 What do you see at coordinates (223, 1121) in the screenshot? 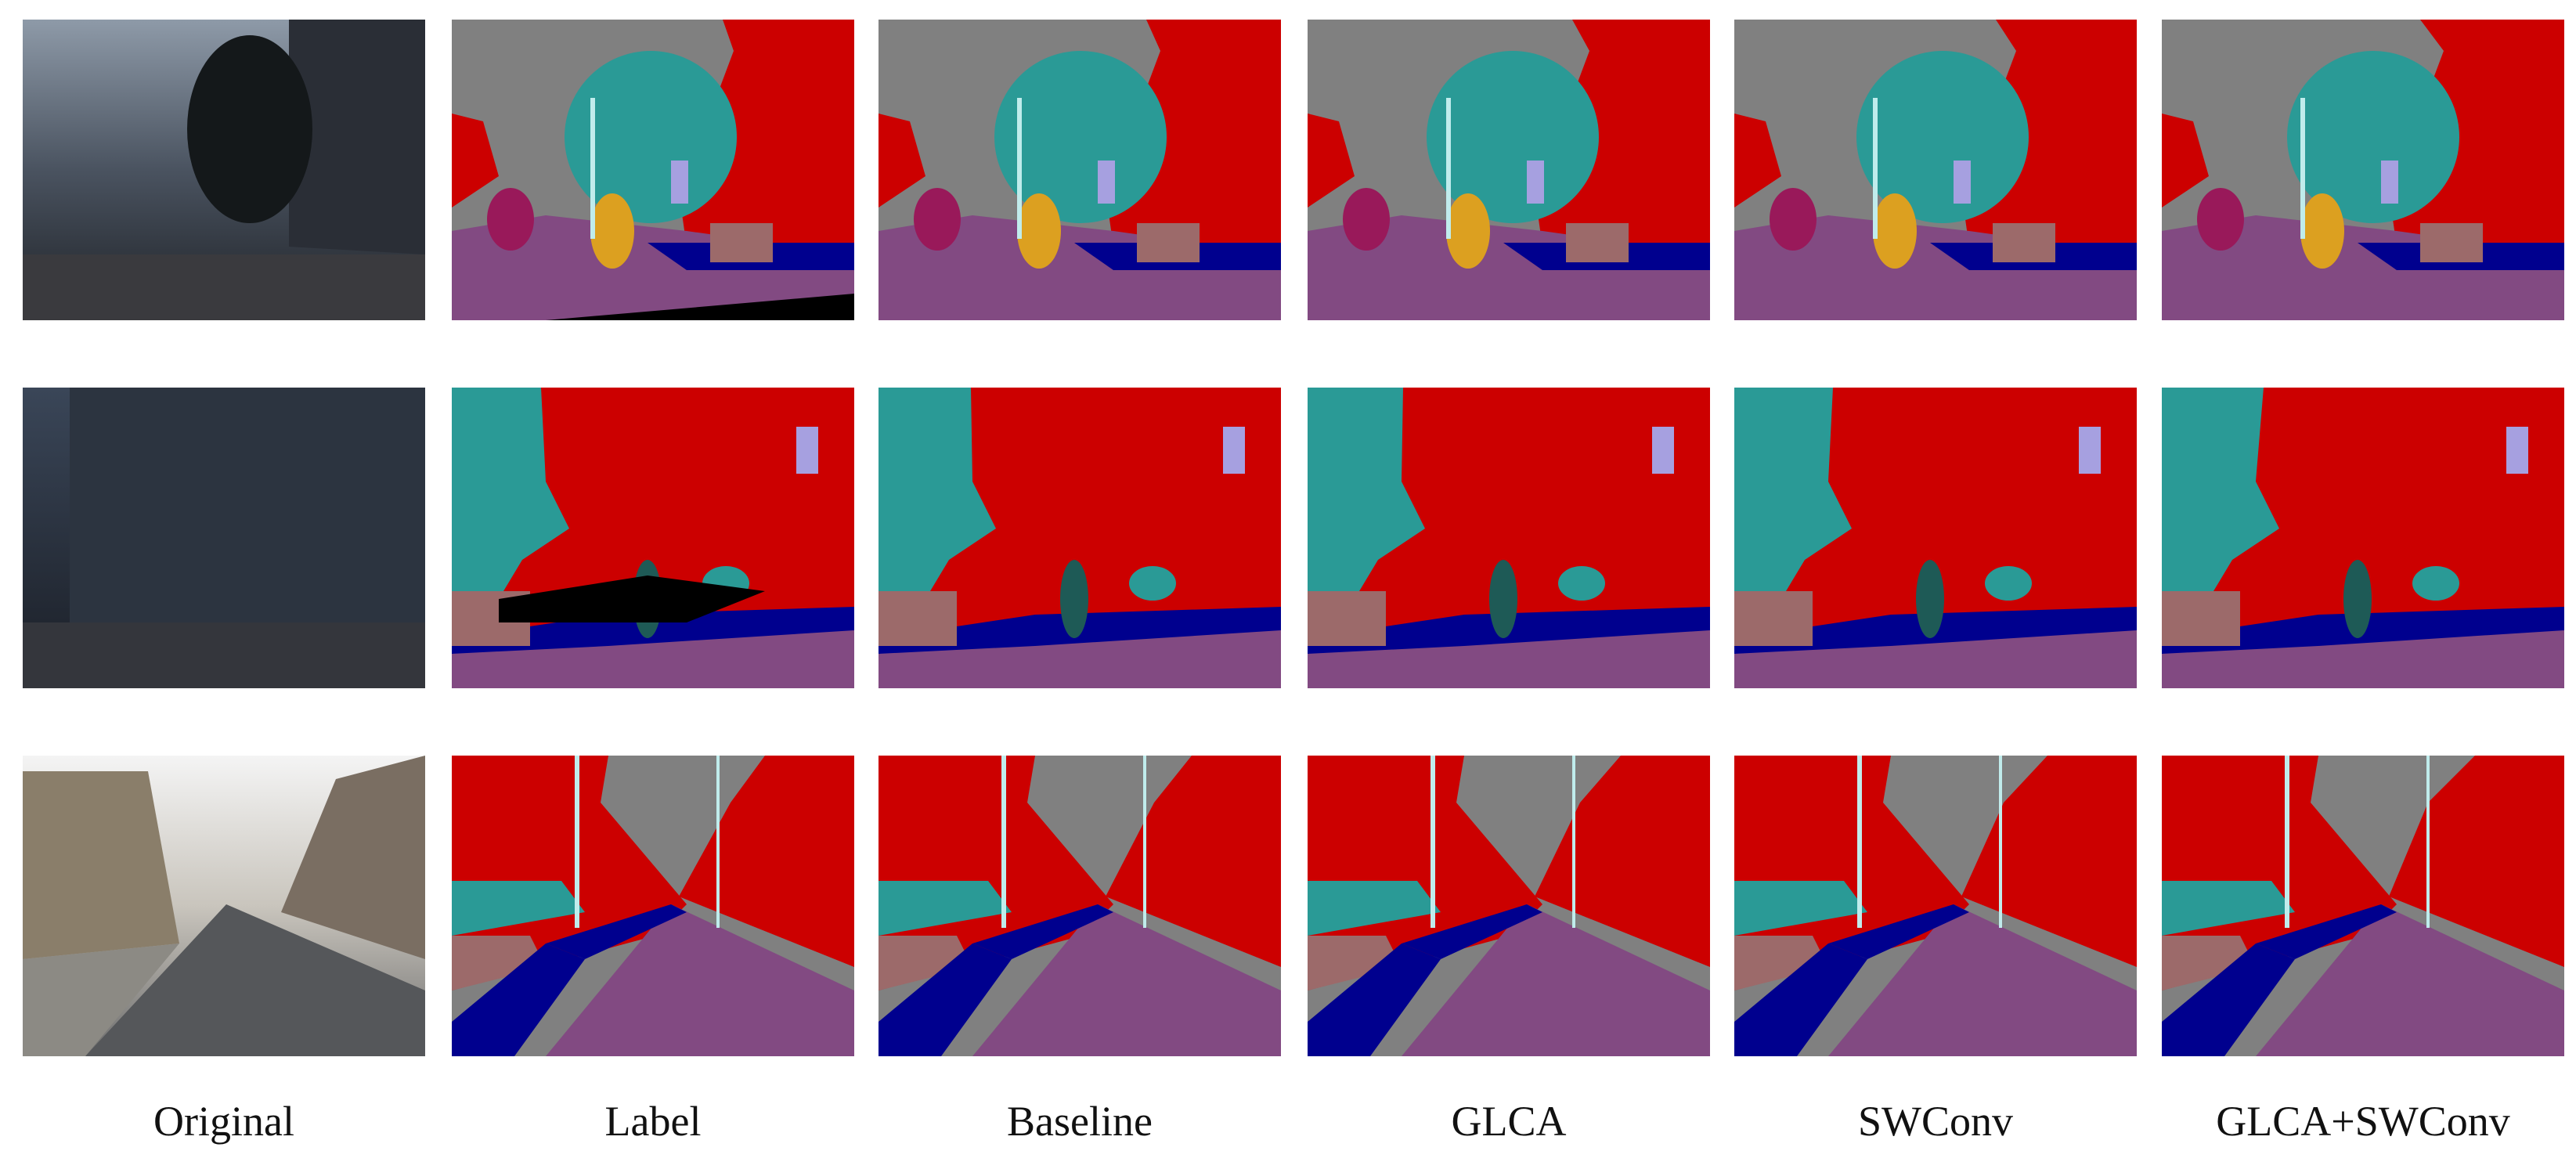
I see `column-label: Original` at bounding box center [223, 1121].